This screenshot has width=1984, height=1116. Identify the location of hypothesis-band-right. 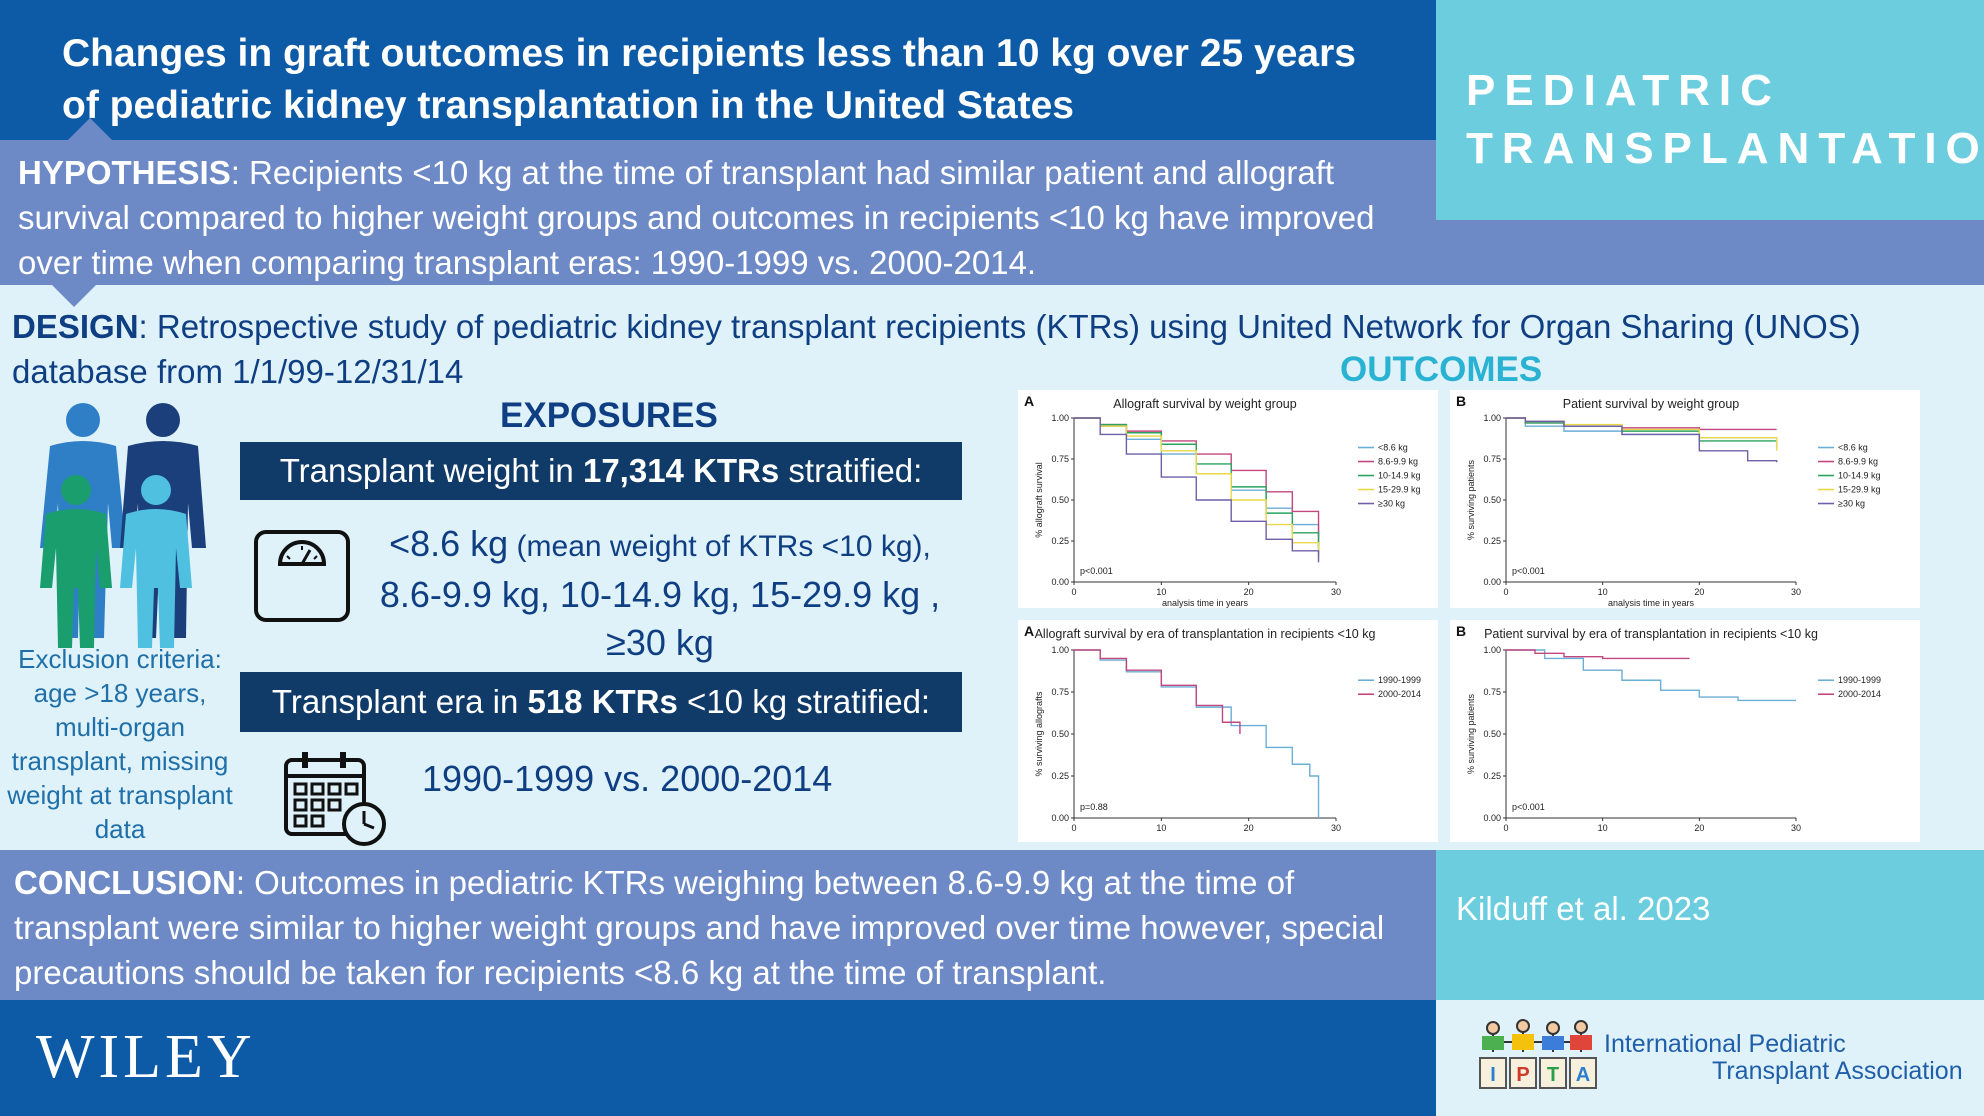
(1710, 252).